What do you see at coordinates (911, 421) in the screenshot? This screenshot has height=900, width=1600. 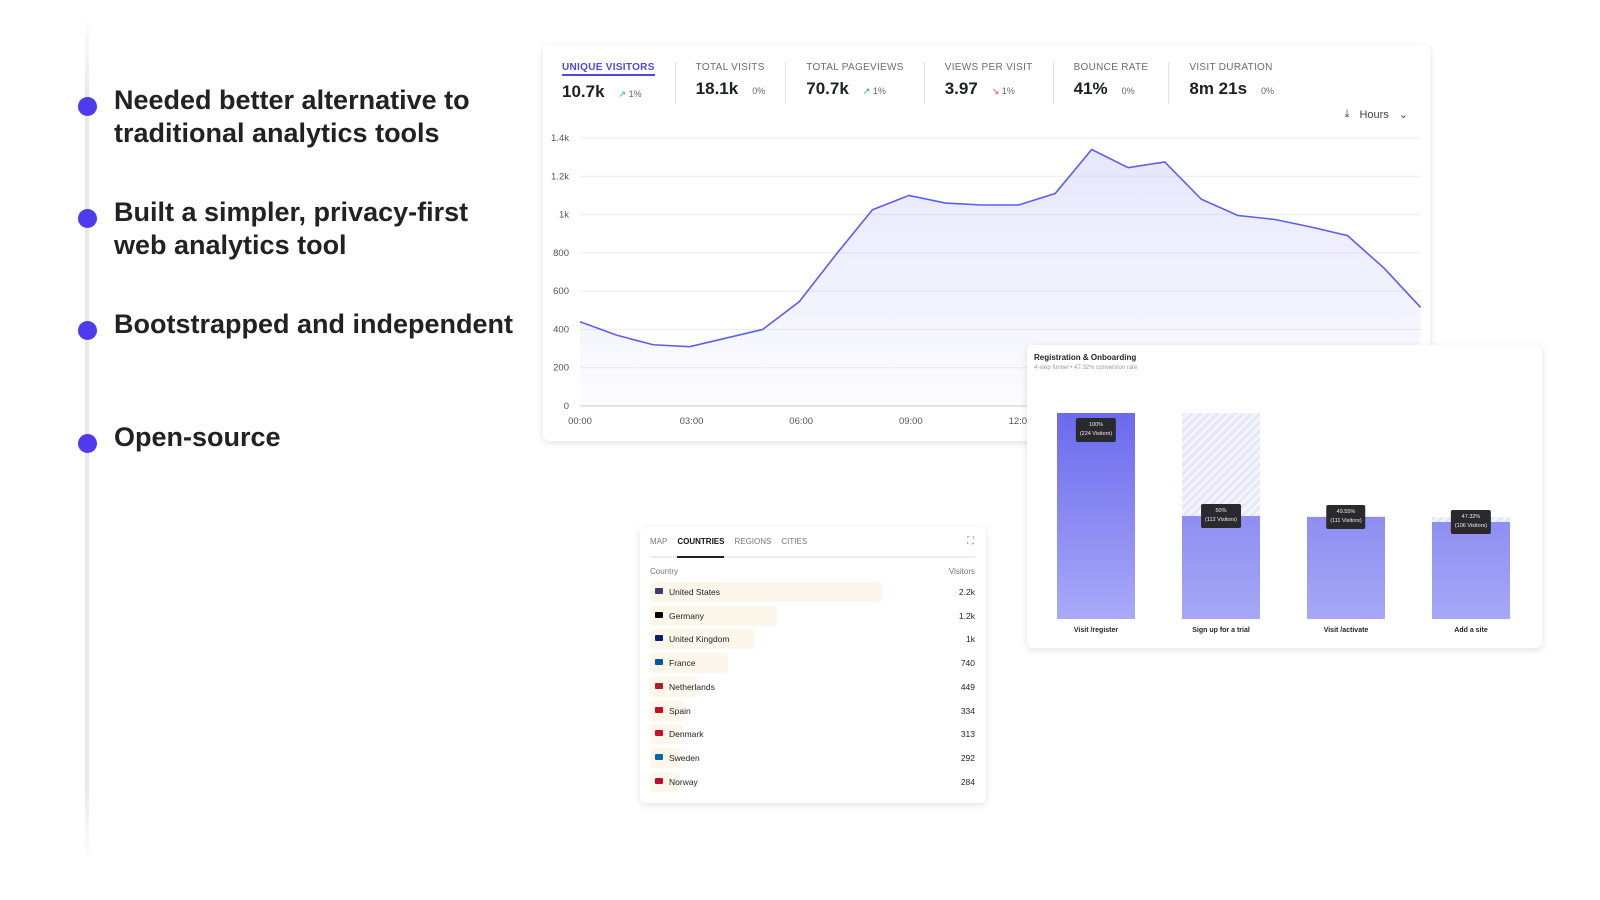 I see `x-tick-label: 09:00` at bounding box center [911, 421].